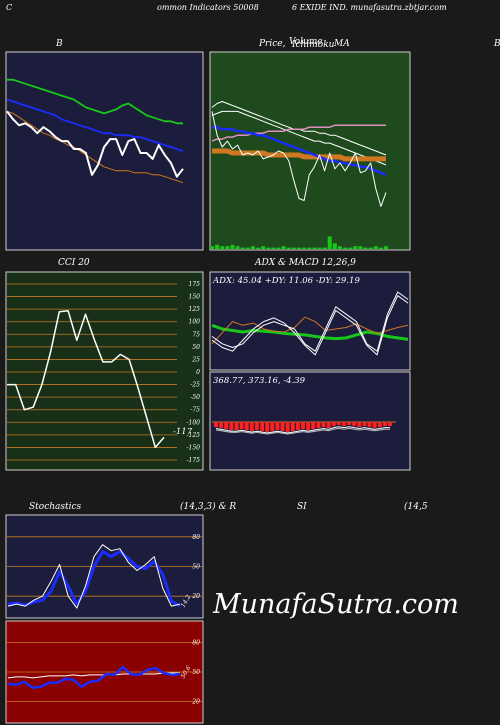  What do you see at coordinates (302, 507) in the screenshot?
I see `rsi-title: SI` at bounding box center [302, 507].